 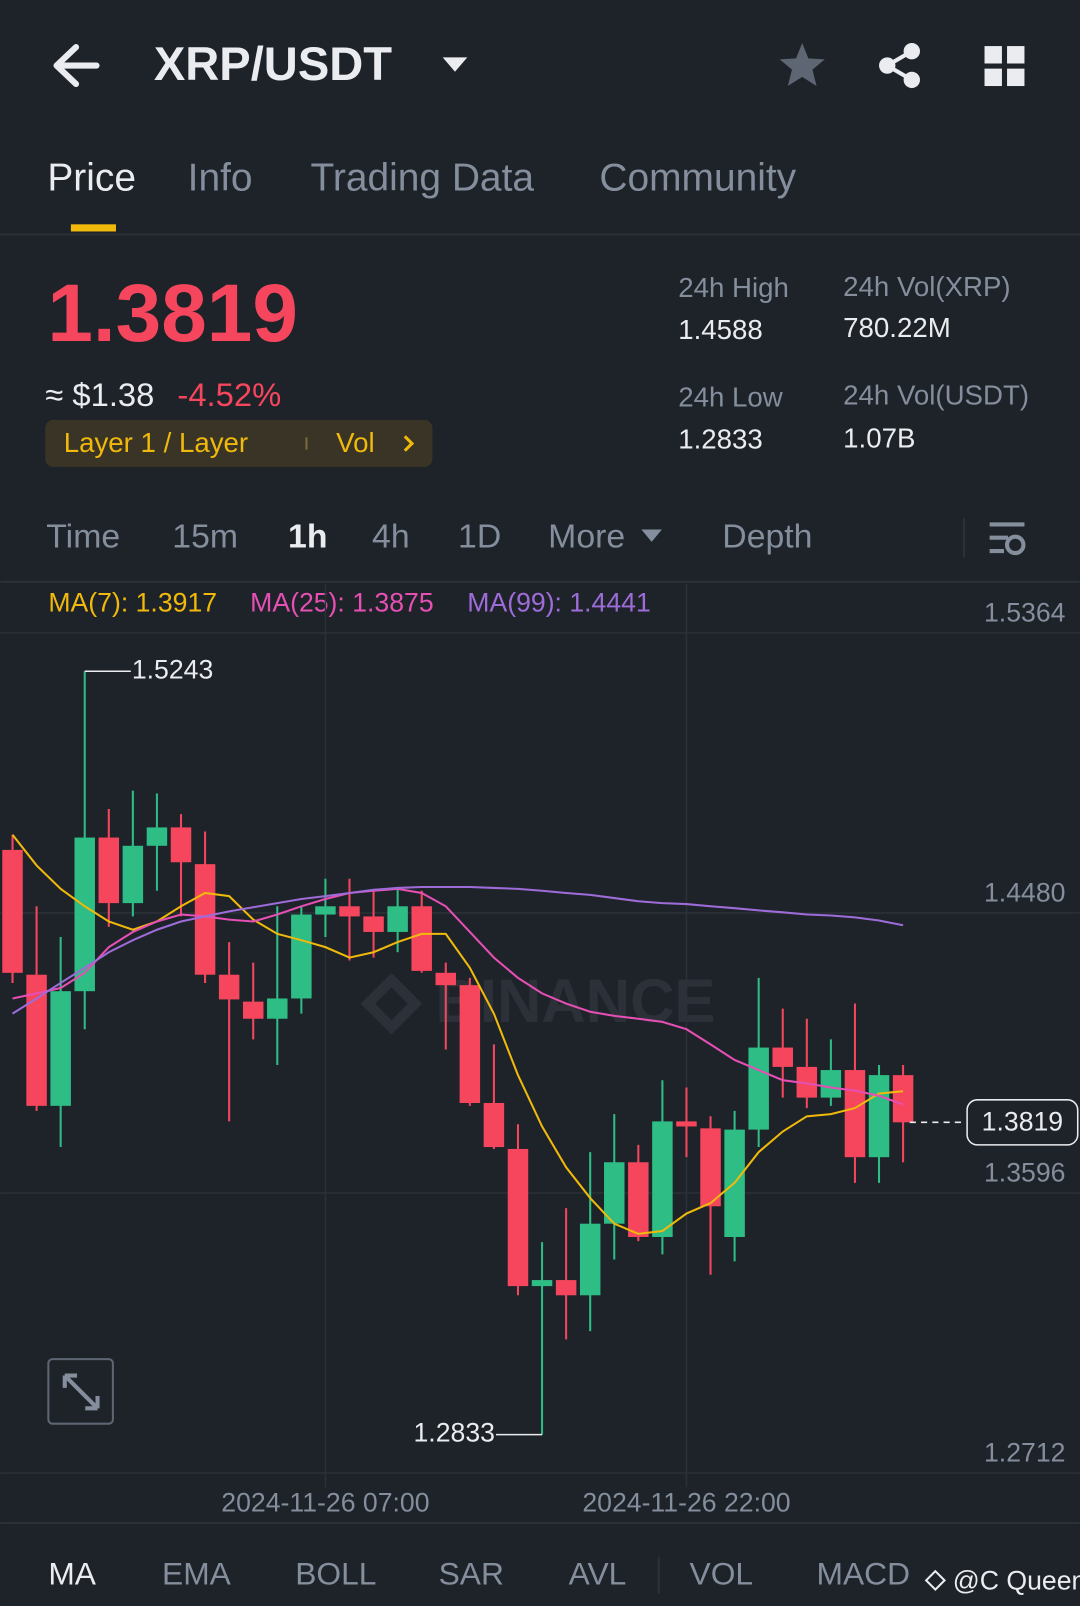 I want to click on pair-dropdown, so click(x=455, y=64).